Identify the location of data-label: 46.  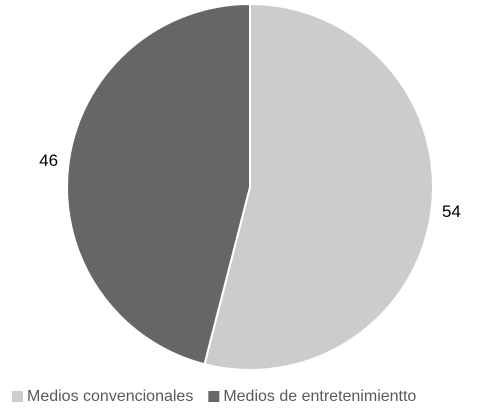
(48, 160).